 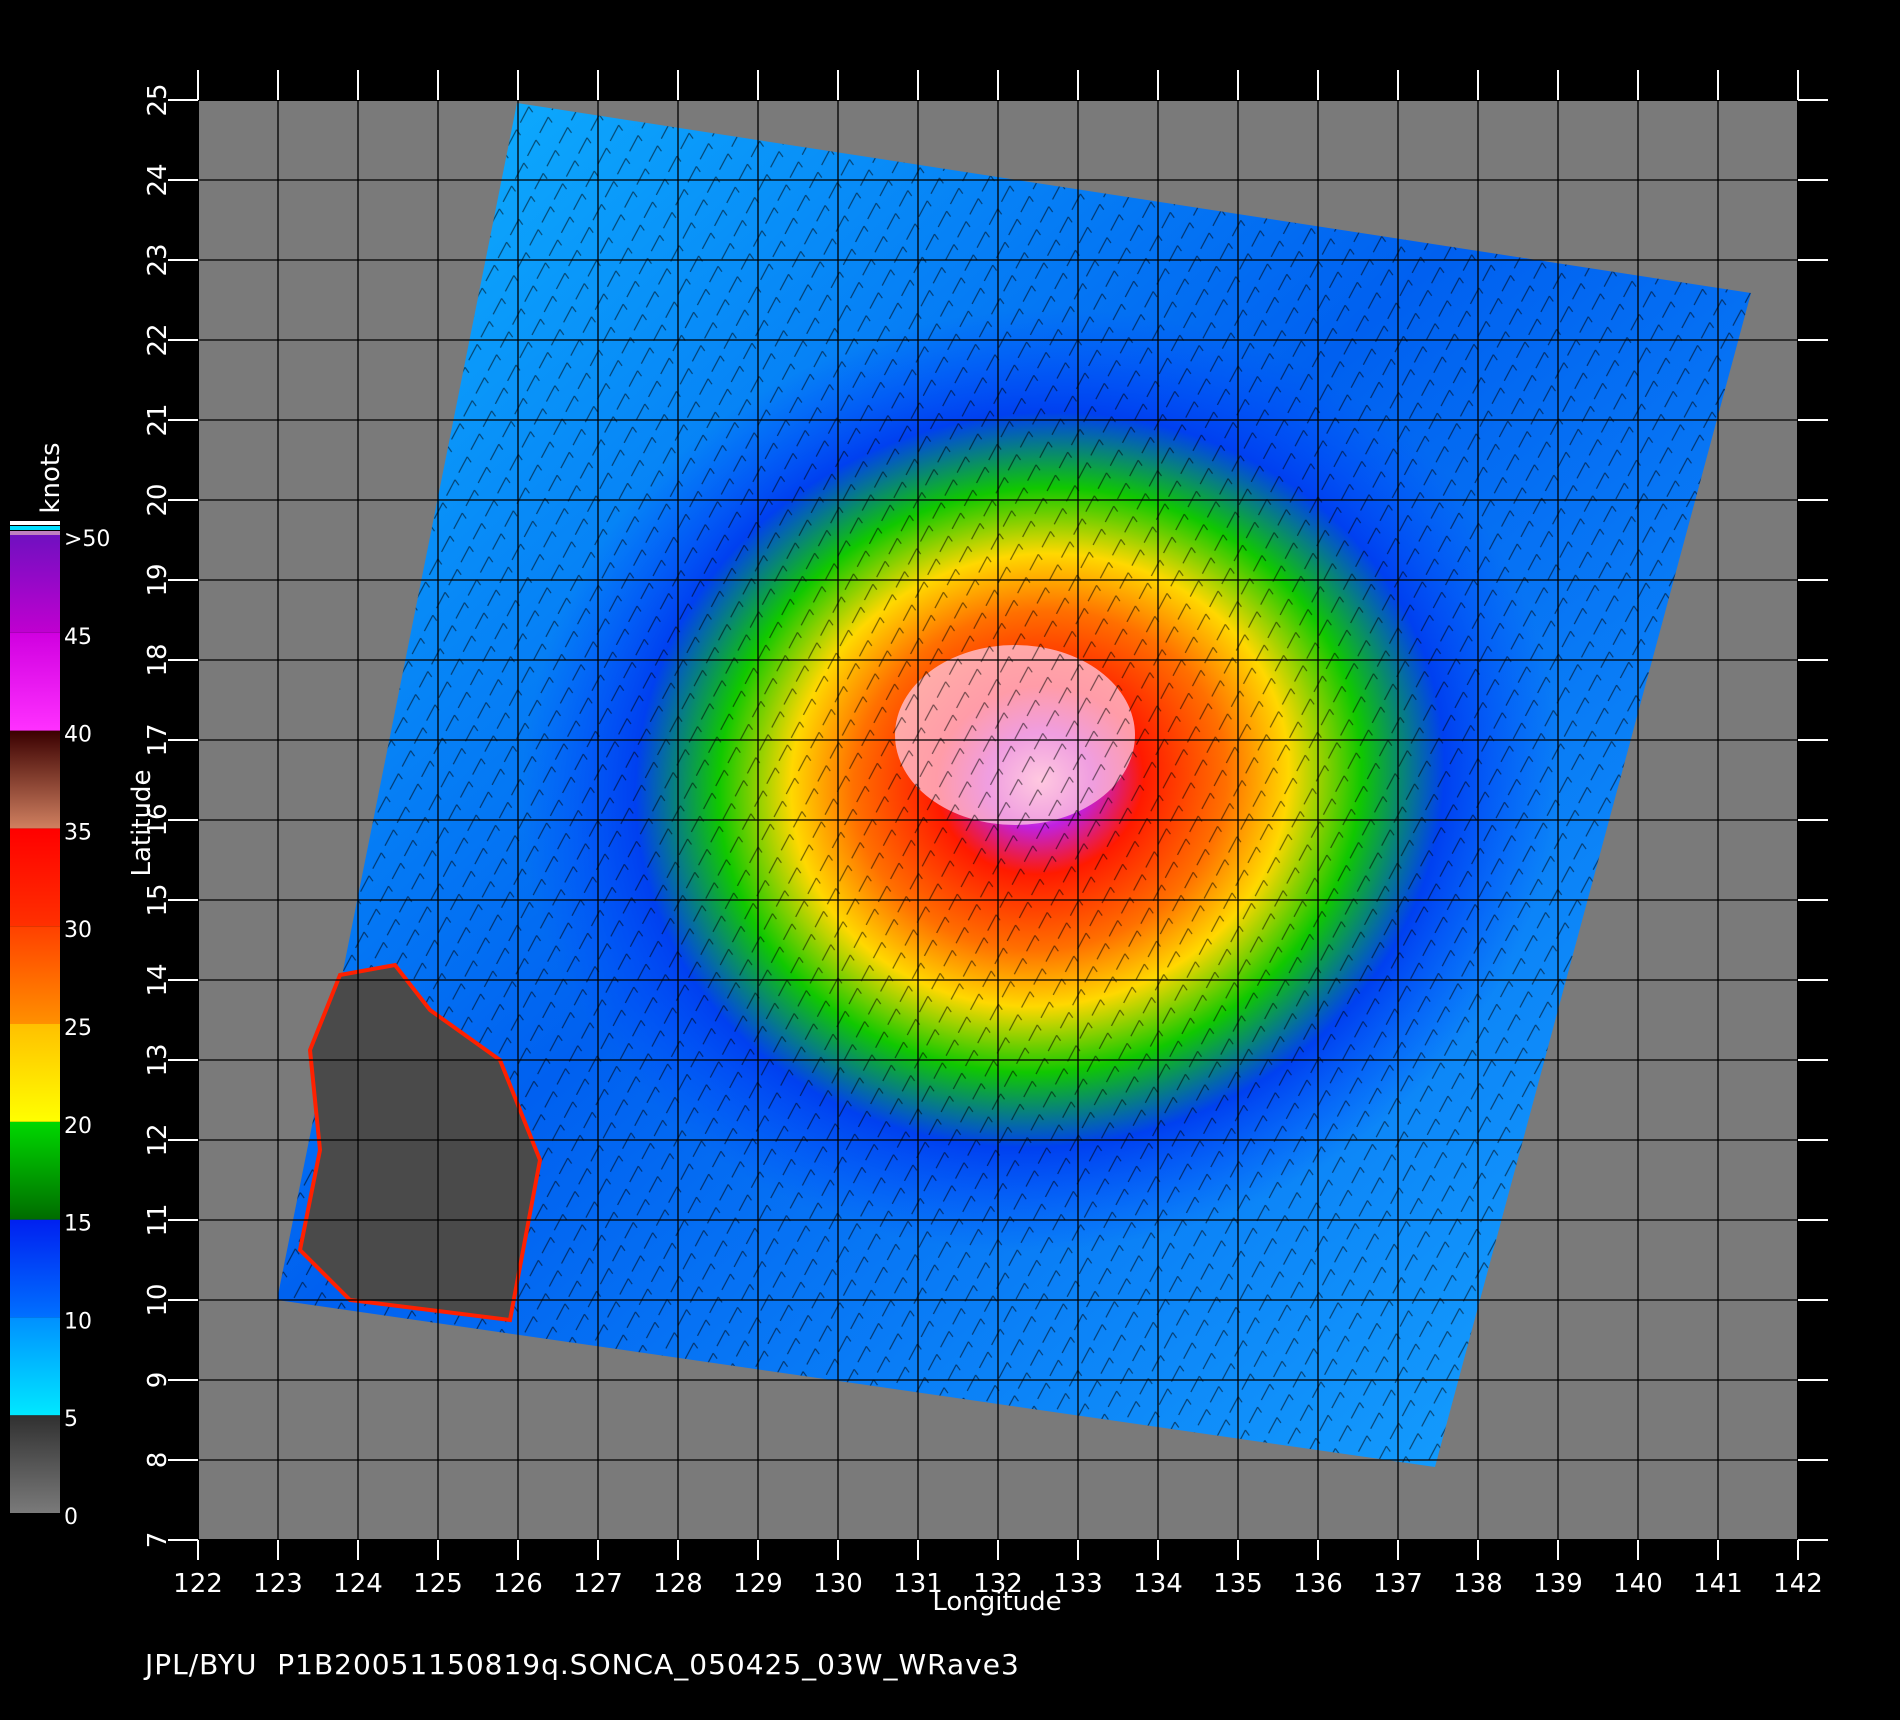 I want to click on colorbar-label: 15, so click(x=78, y=1224).